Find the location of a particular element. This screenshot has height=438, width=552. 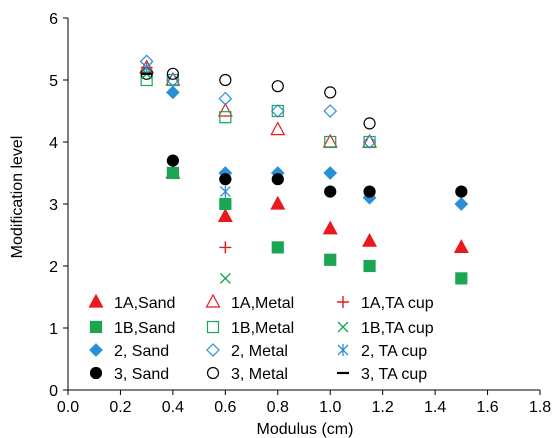

legend-label: 1B,Metal is located at coordinates (262, 328).